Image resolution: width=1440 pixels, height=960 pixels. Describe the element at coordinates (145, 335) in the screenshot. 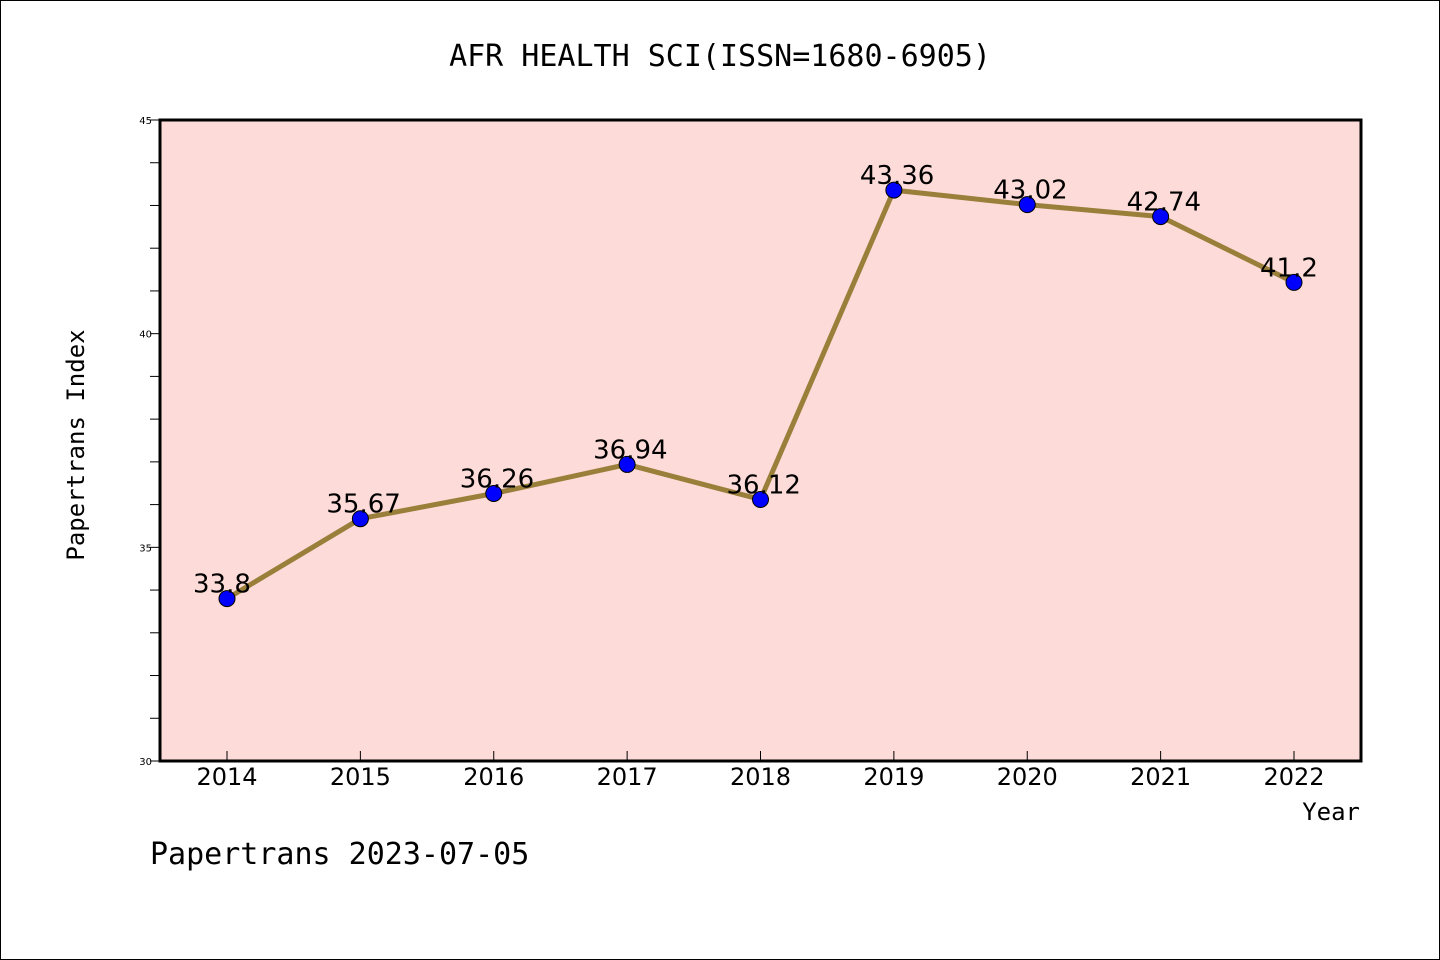

I see `y-tick-label: 40` at that location.